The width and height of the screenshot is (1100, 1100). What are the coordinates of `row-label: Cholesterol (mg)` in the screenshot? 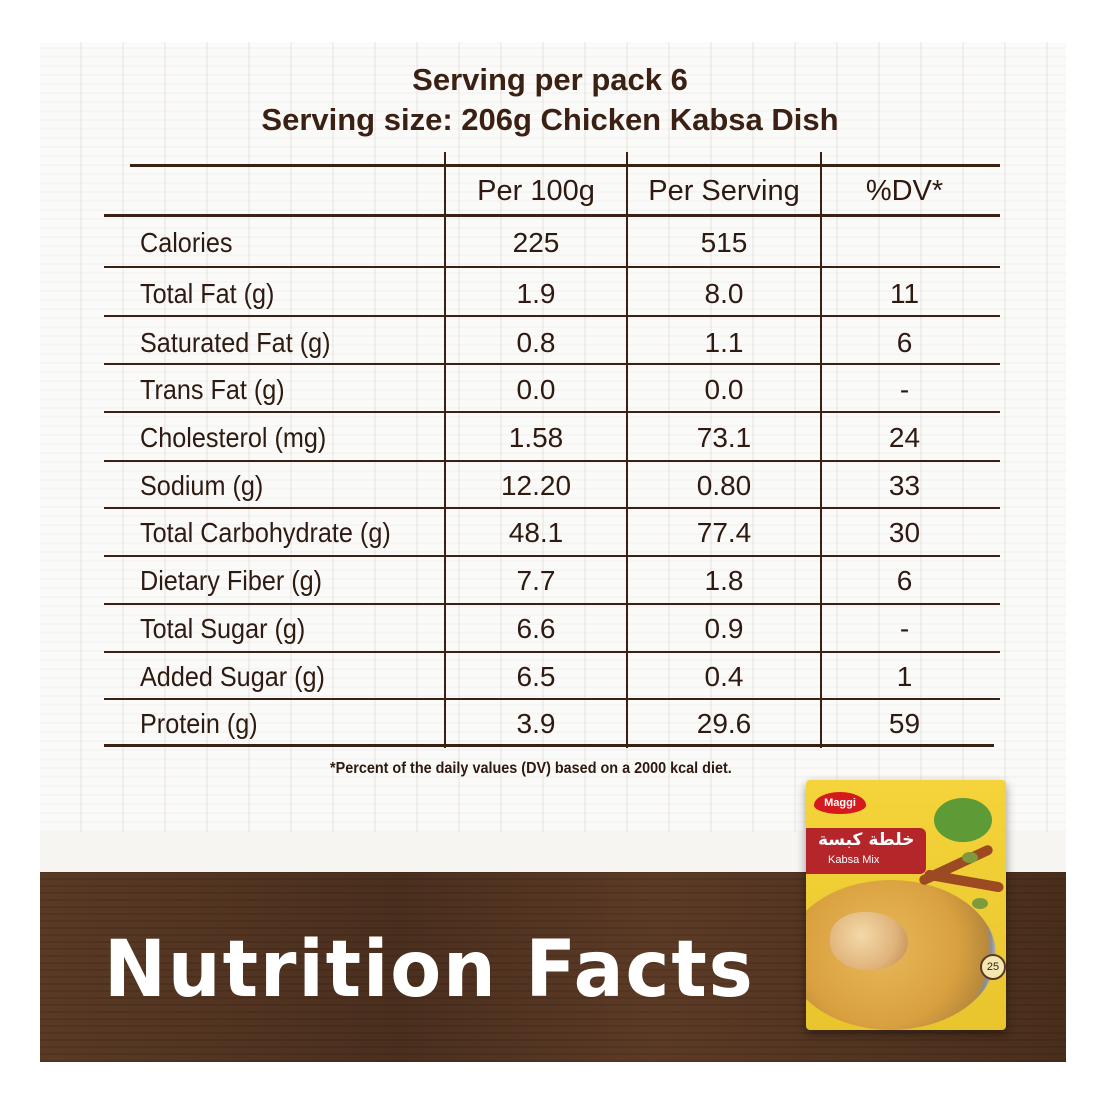 It's located at (233, 437).